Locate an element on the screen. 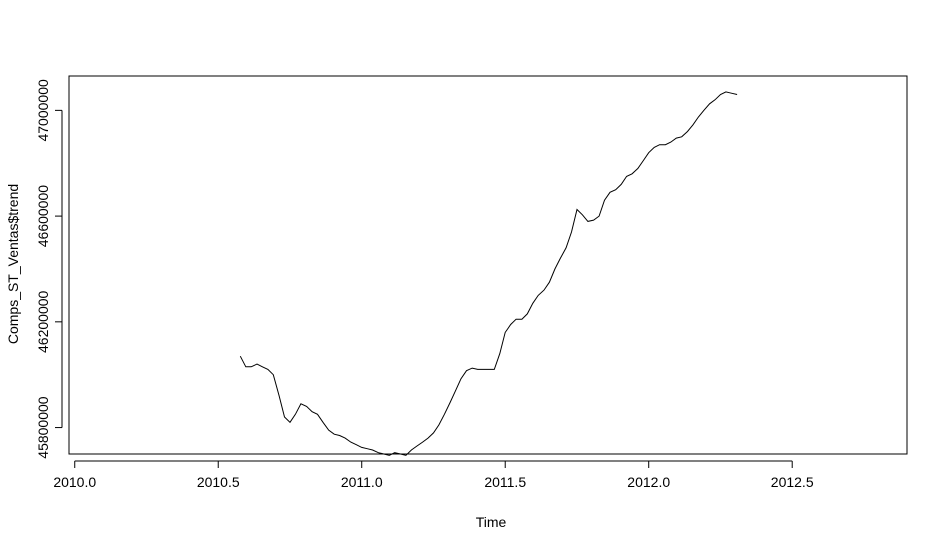 The image size is (947, 551). x-axis: 2010.0 2010.5 2011.0 2011.5 2012.0 2012.5 is located at coordinates (433, 475).